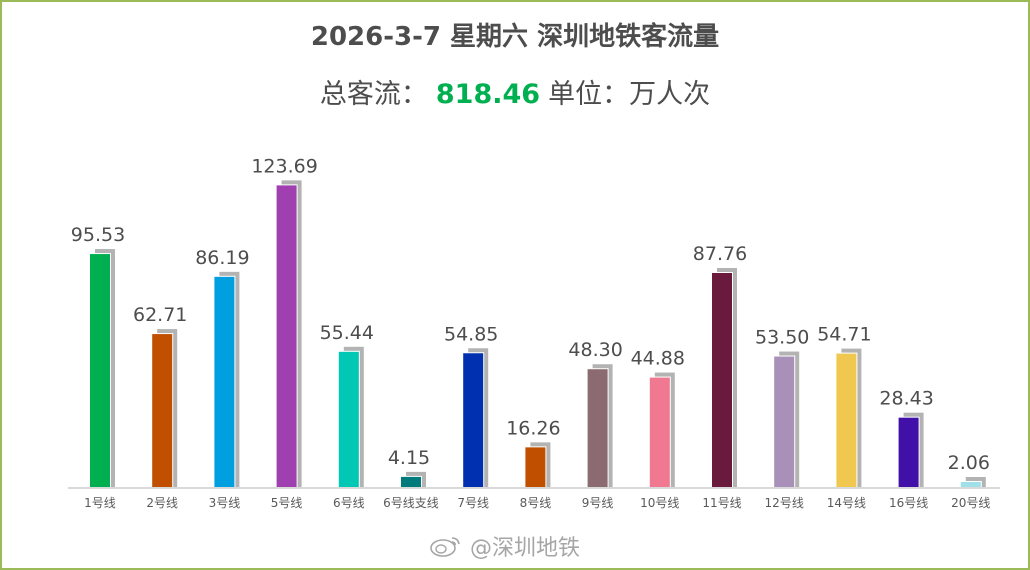 This screenshot has width=1030, height=570. What do you see at coordinates (284, 166) in the screenshot?
I see `value-label: 123.69` at bounding box center [284, 166].